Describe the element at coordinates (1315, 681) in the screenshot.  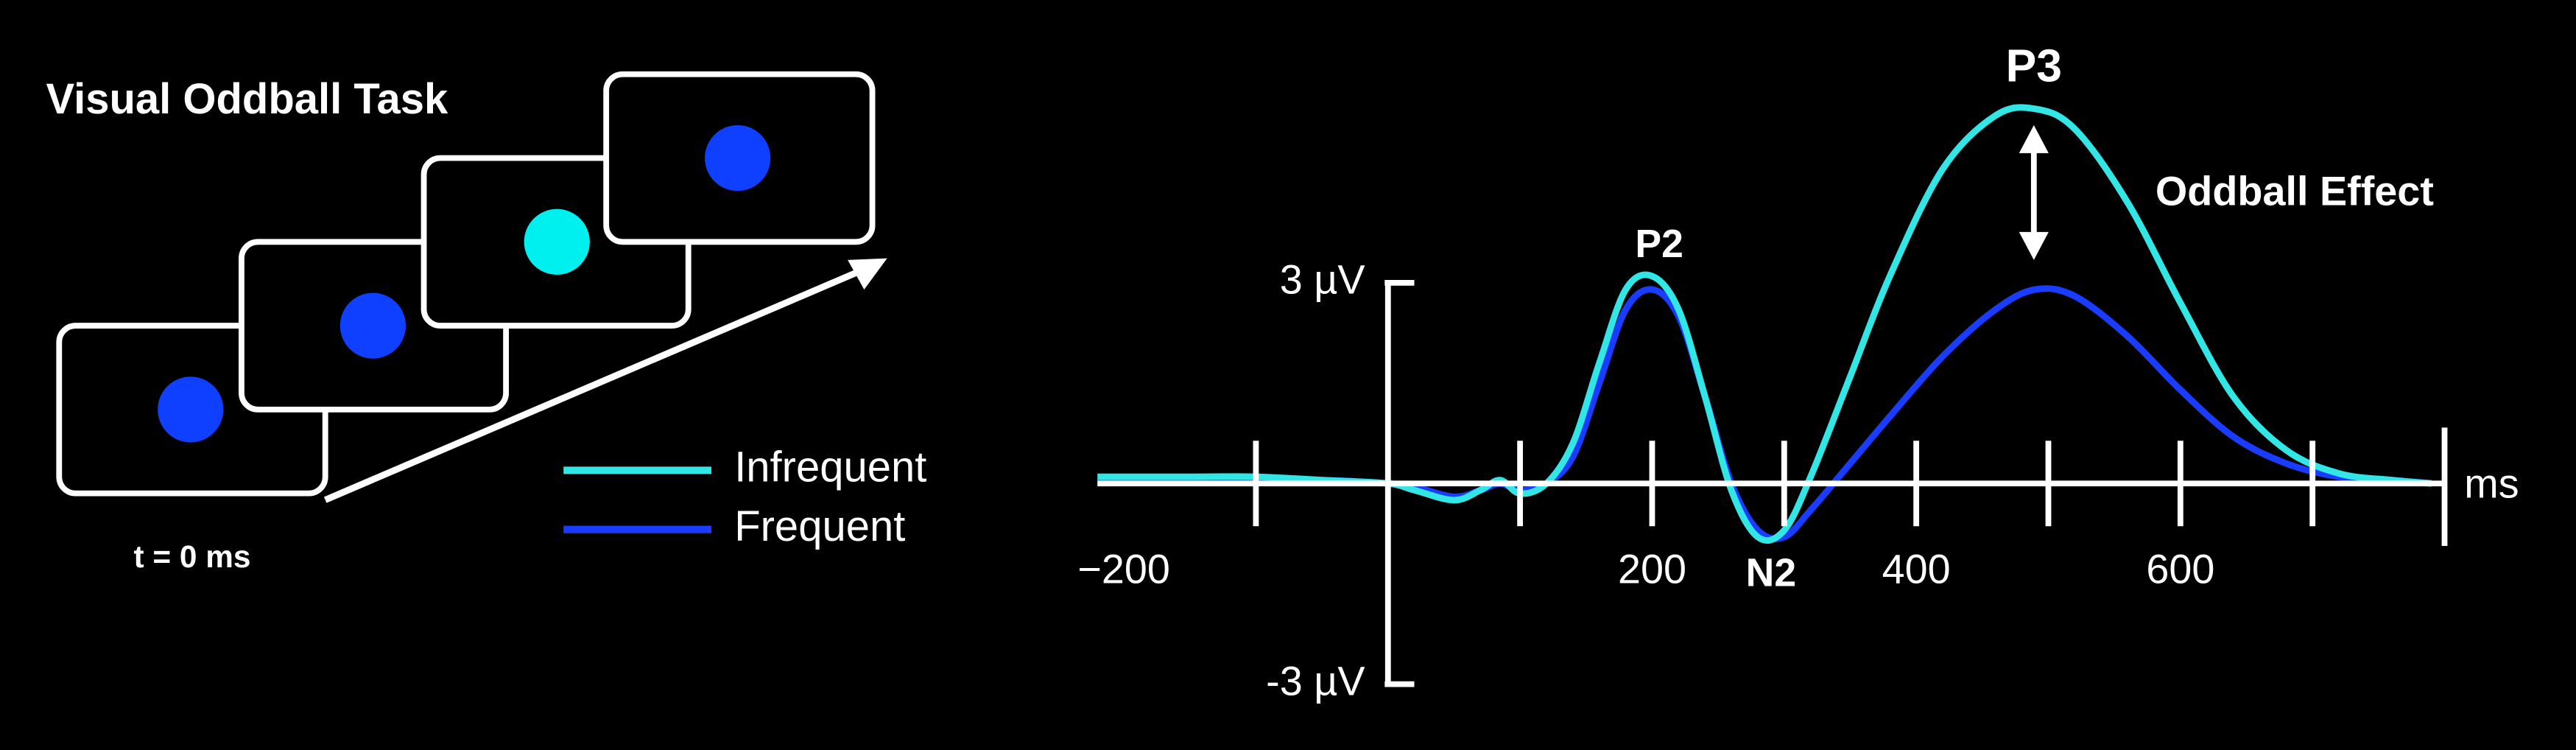
I see `y-tick-label: -3 µV` at that location.